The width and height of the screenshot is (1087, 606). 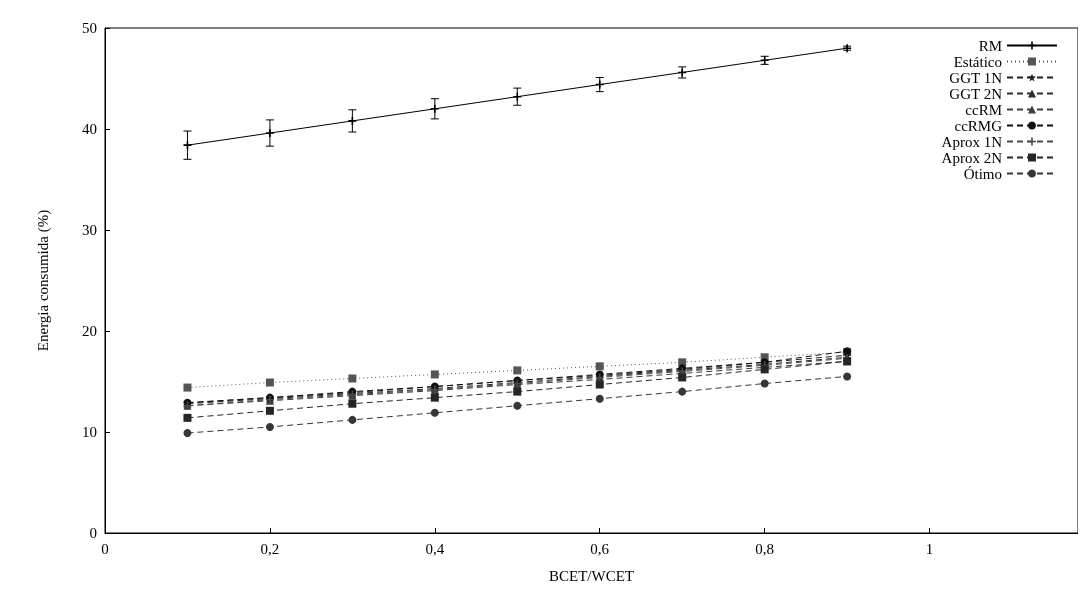 I want to click on x-axis-title: BCET/WCET, so click(x=591, y=575).